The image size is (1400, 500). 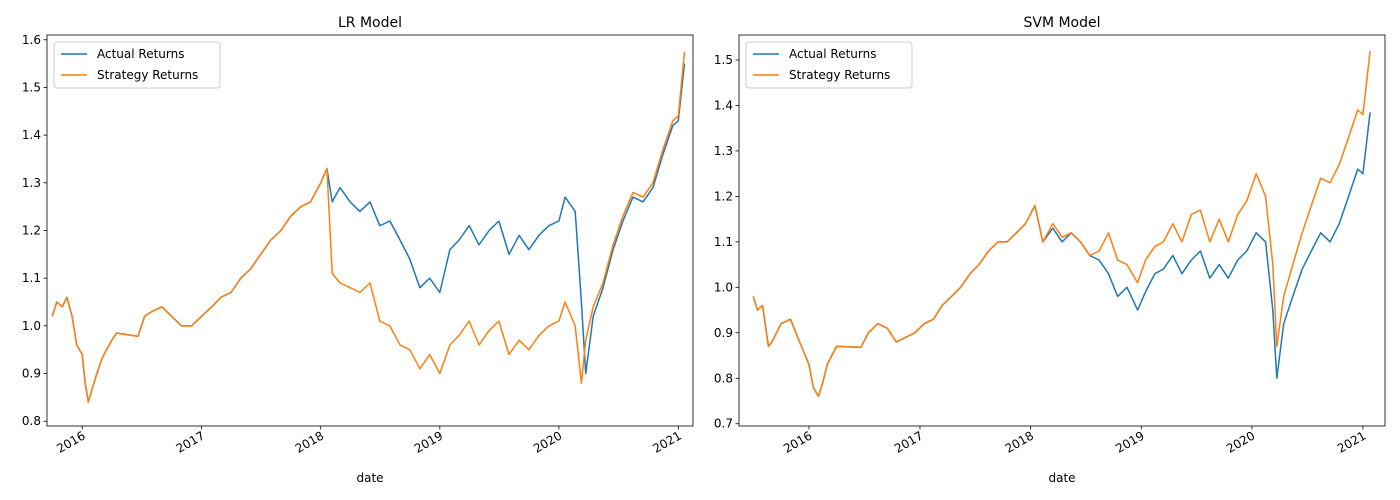 I want to click on legend-box-svm, so click(x=829, y=65).